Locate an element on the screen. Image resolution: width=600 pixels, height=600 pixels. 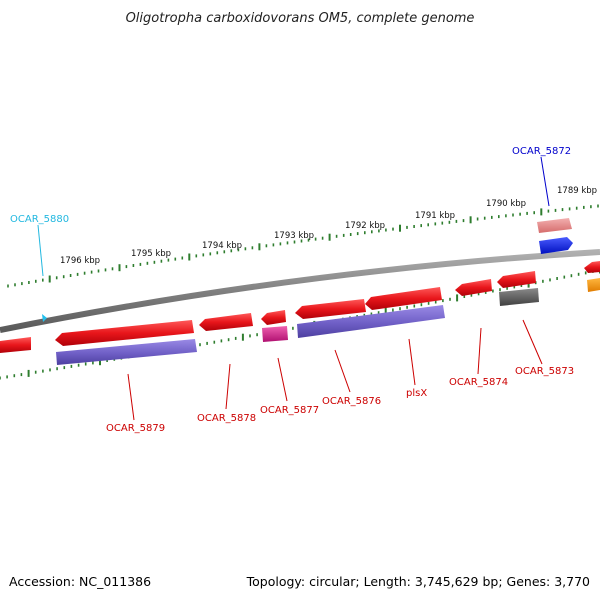
gene-ocar-5872-blue is located at coordinates (556, 245).